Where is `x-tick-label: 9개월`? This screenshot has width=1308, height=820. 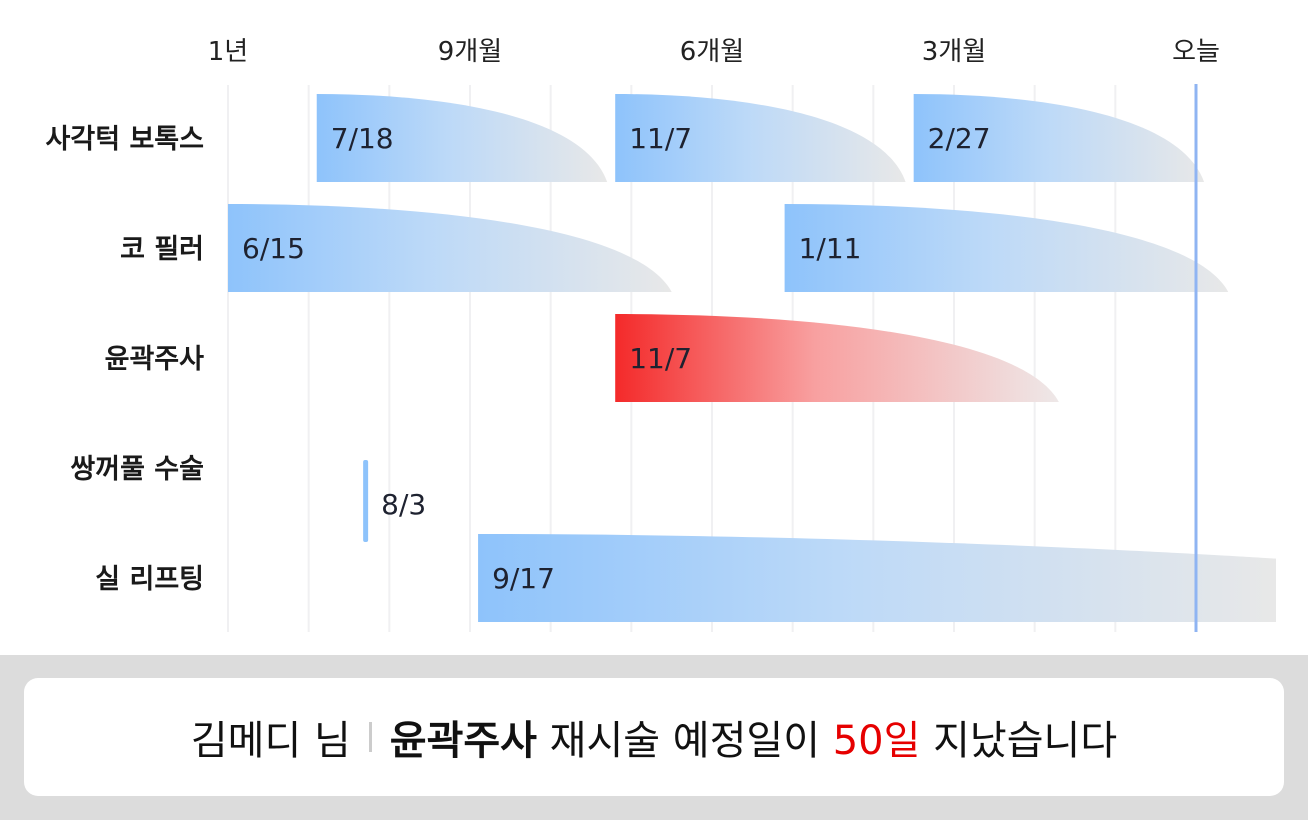
x-tick-label: 9개월 is located at coordinates (470, 52).